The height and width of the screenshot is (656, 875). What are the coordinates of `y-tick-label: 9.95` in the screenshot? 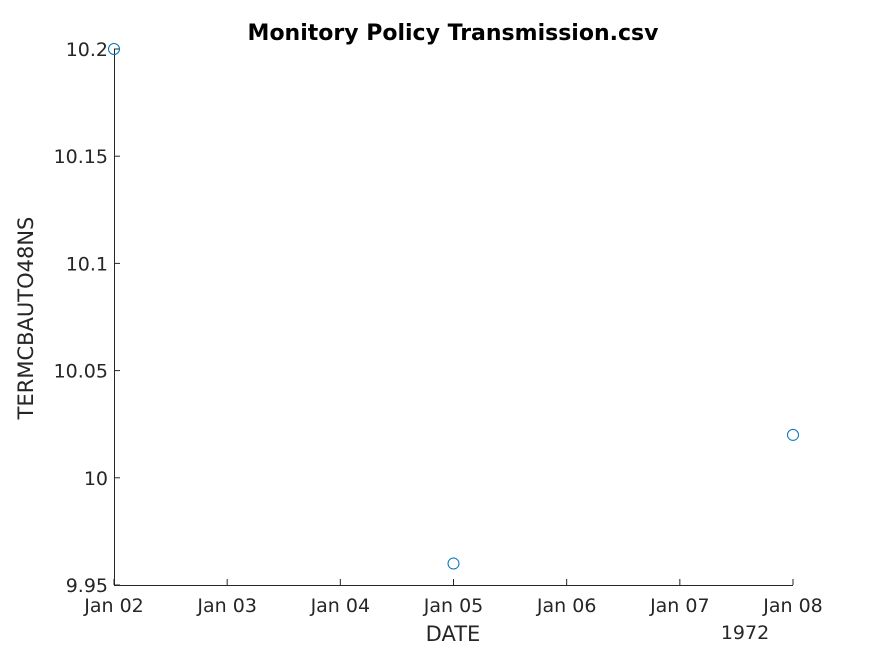 It's located at (87, 586).